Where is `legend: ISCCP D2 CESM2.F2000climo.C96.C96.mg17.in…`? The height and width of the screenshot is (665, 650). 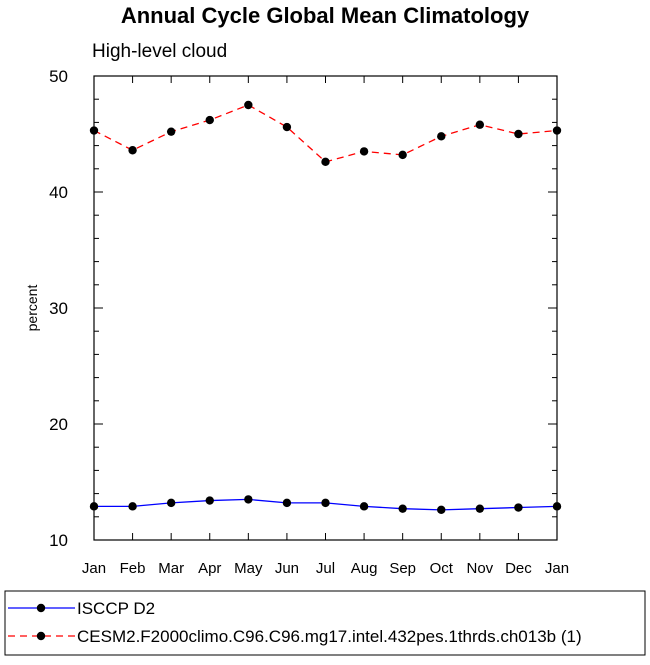 legend: ISCCP D2 CESM2.F2000climo.C96.C96.mg17.in… is located at coordinates (325, 623).